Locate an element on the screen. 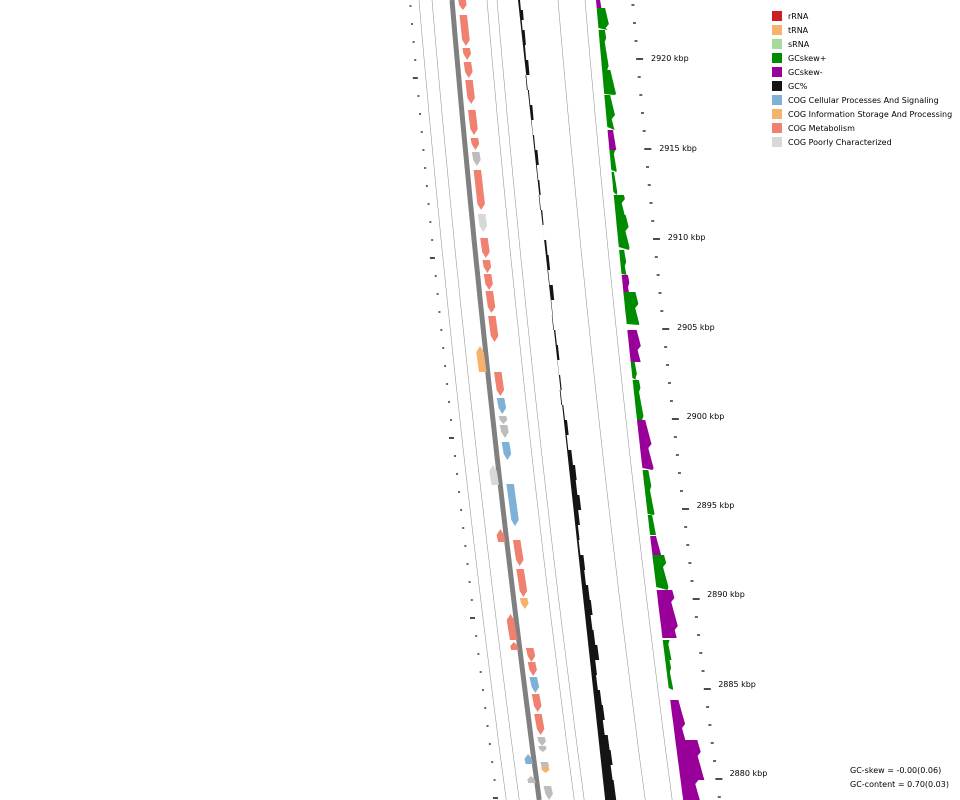 This screenshot has width=960, height=800. legend-swatch-trna is located at coordinates (777, 30).